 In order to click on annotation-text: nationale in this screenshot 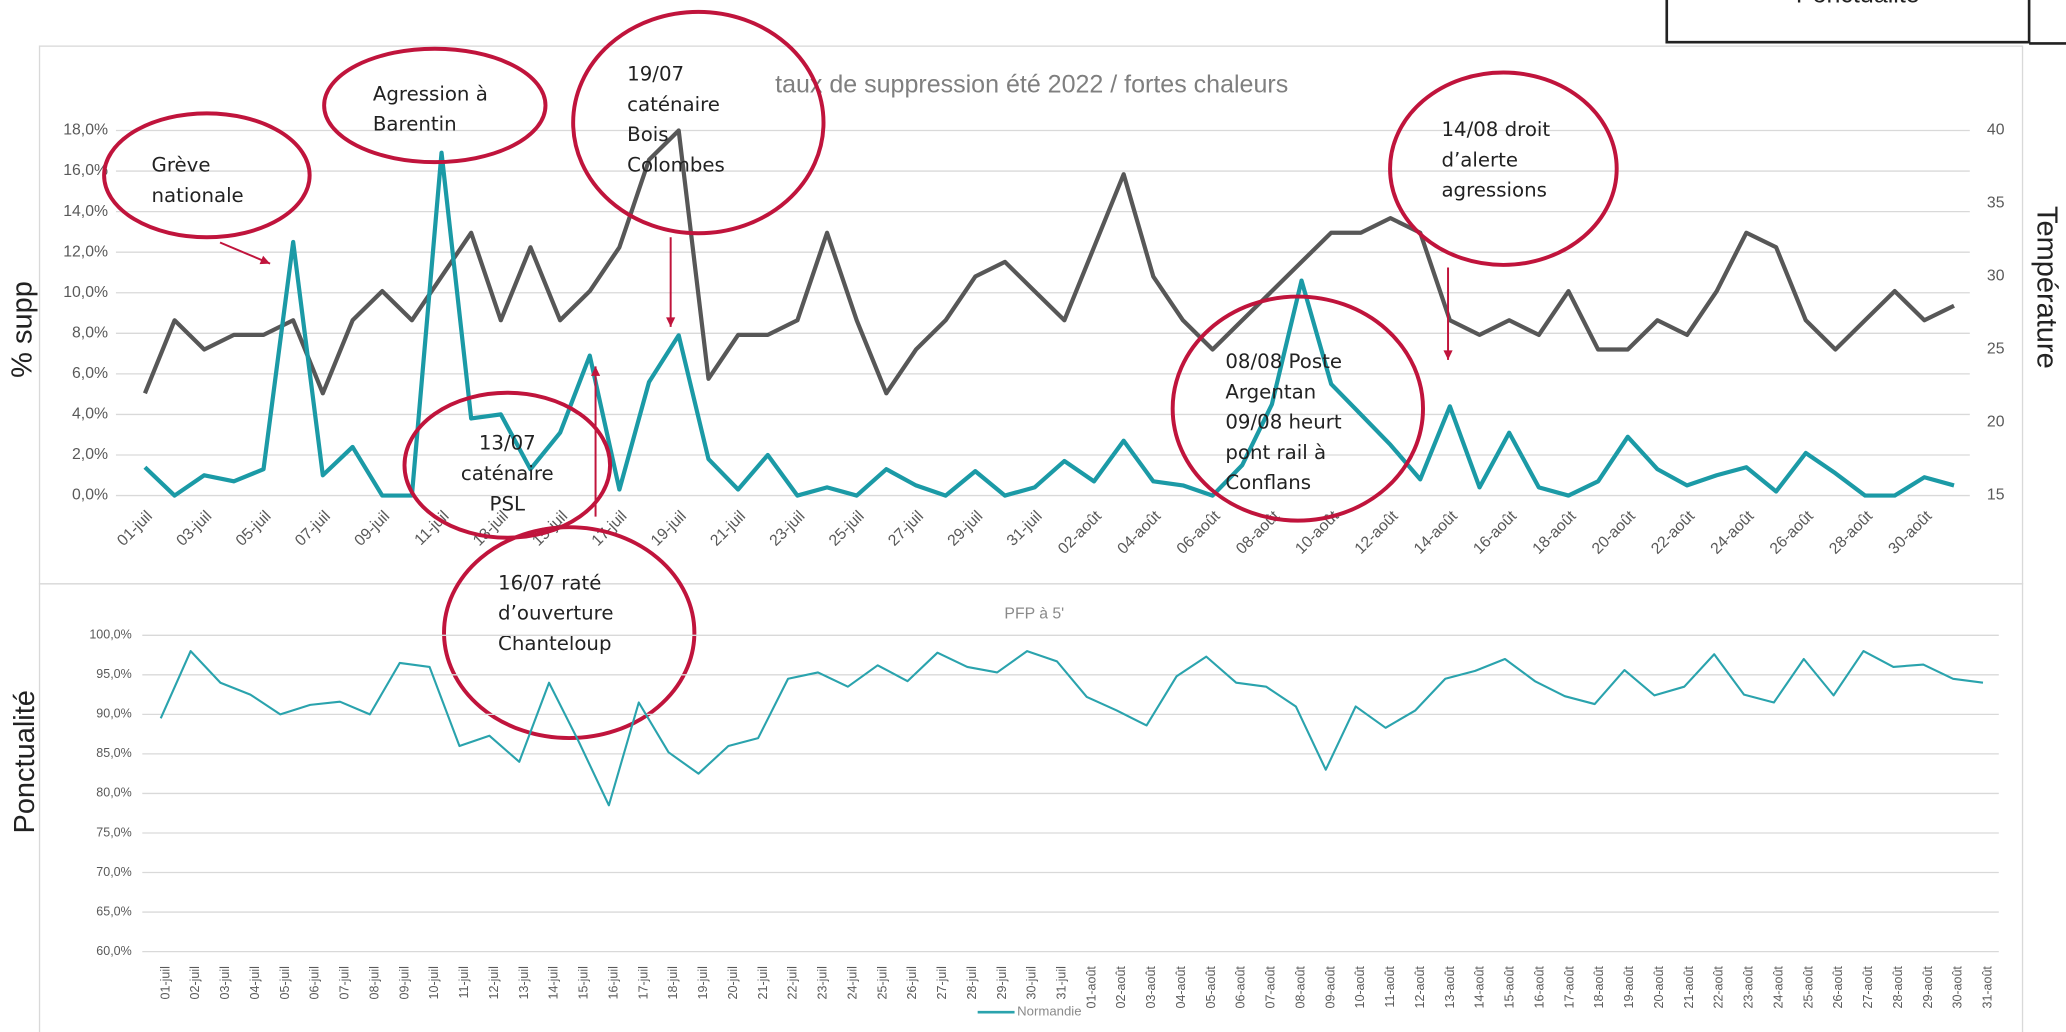, I will do `click(198, 195)`.